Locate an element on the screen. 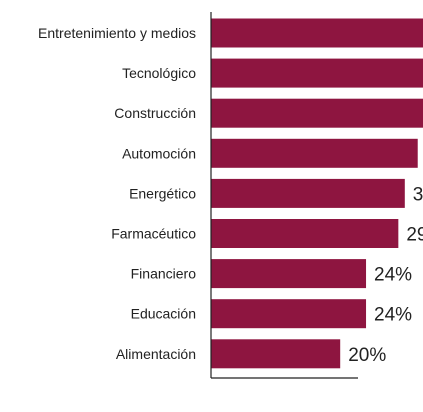  category-label: Automoción is located at coordinates (159, 153).